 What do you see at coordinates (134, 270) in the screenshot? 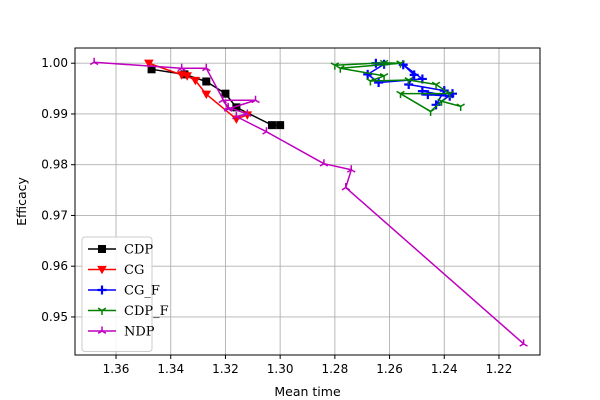
I see `legend-label: CG` at bounding box center [134, 270].